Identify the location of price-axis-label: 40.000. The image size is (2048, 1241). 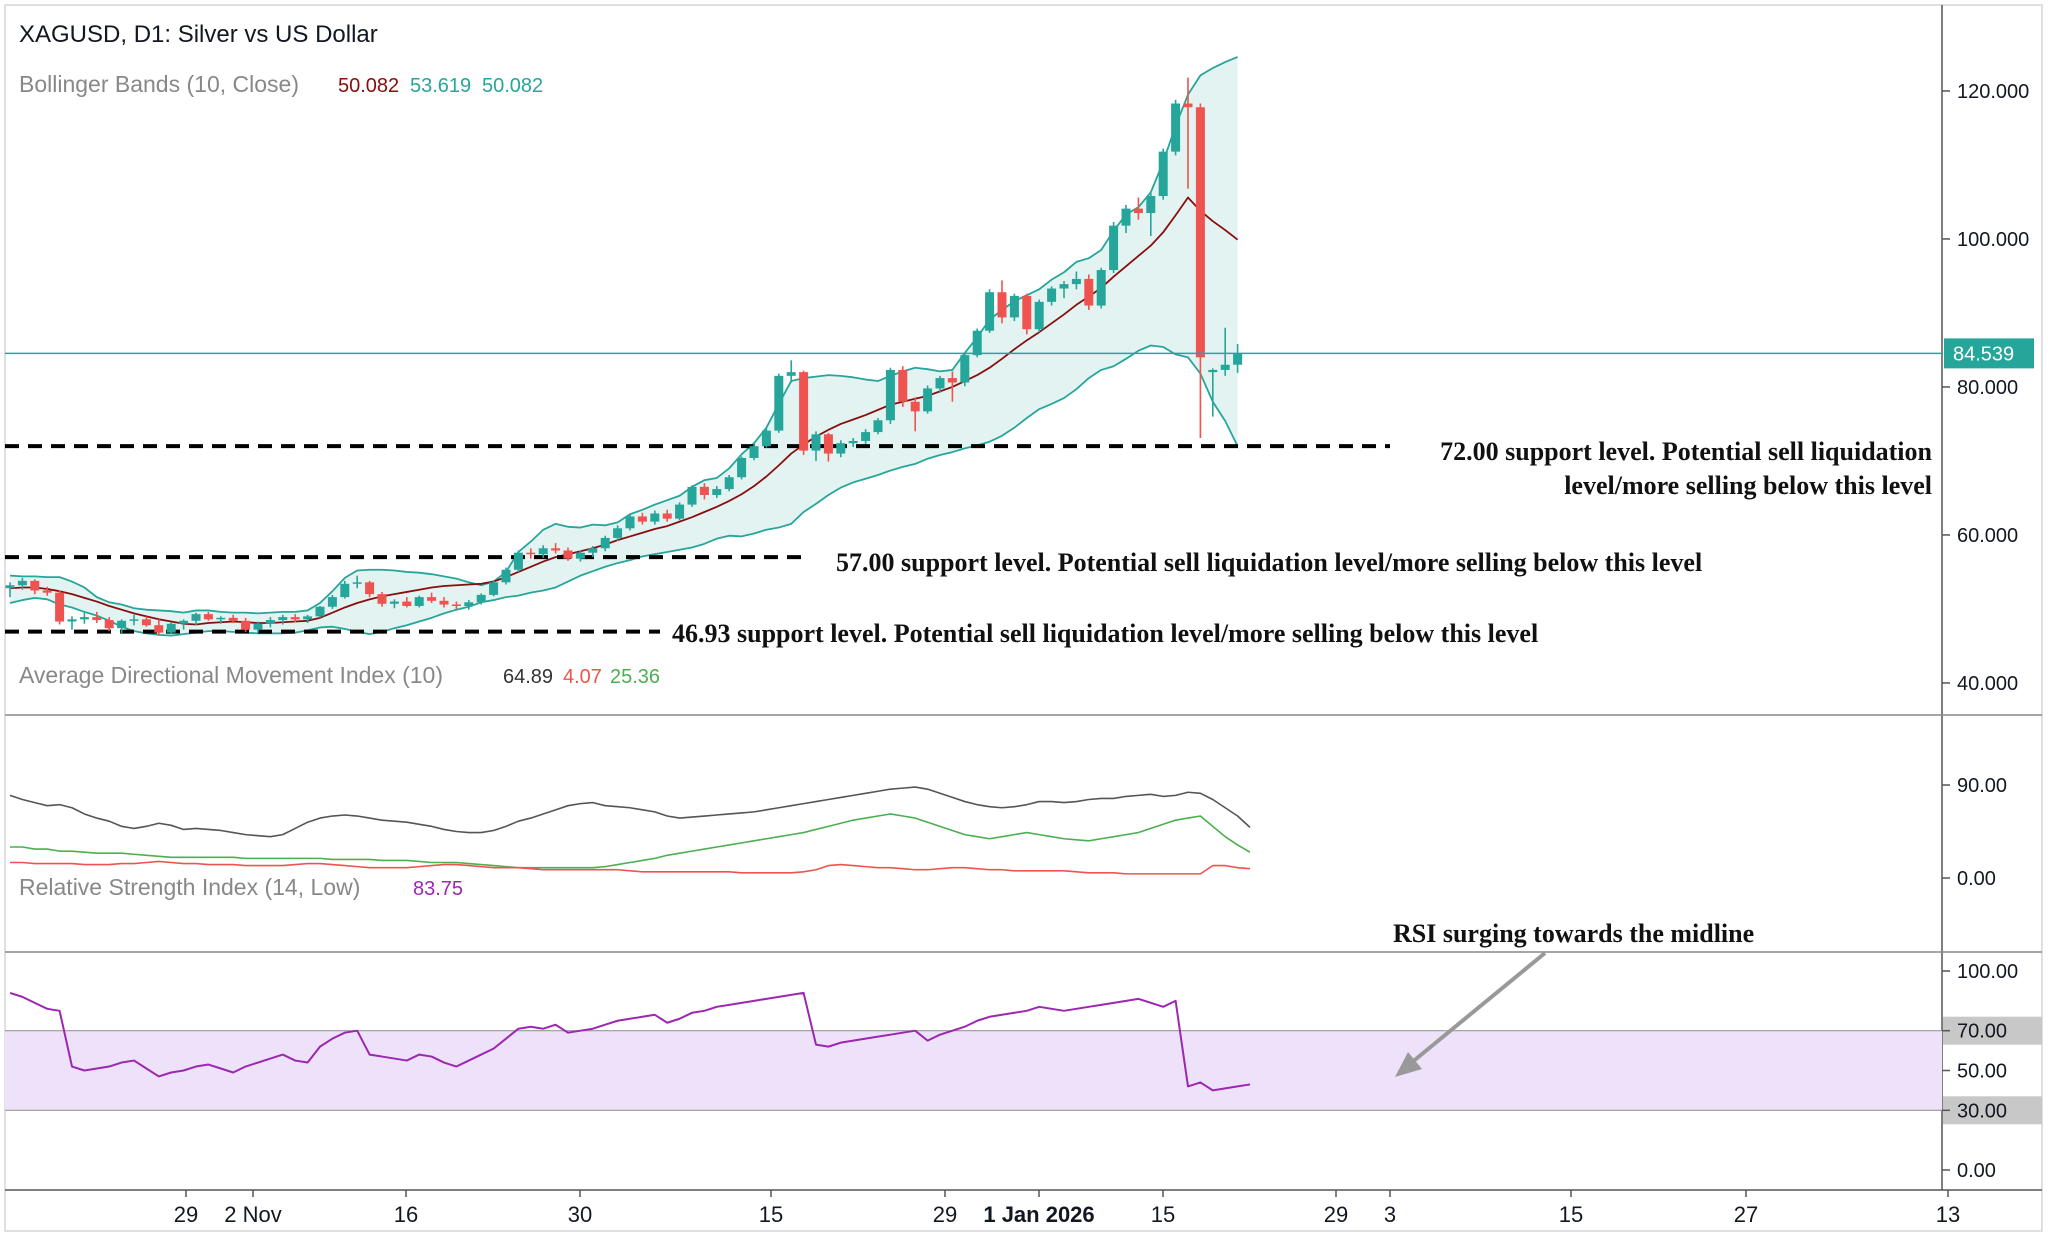
(1987, 684).